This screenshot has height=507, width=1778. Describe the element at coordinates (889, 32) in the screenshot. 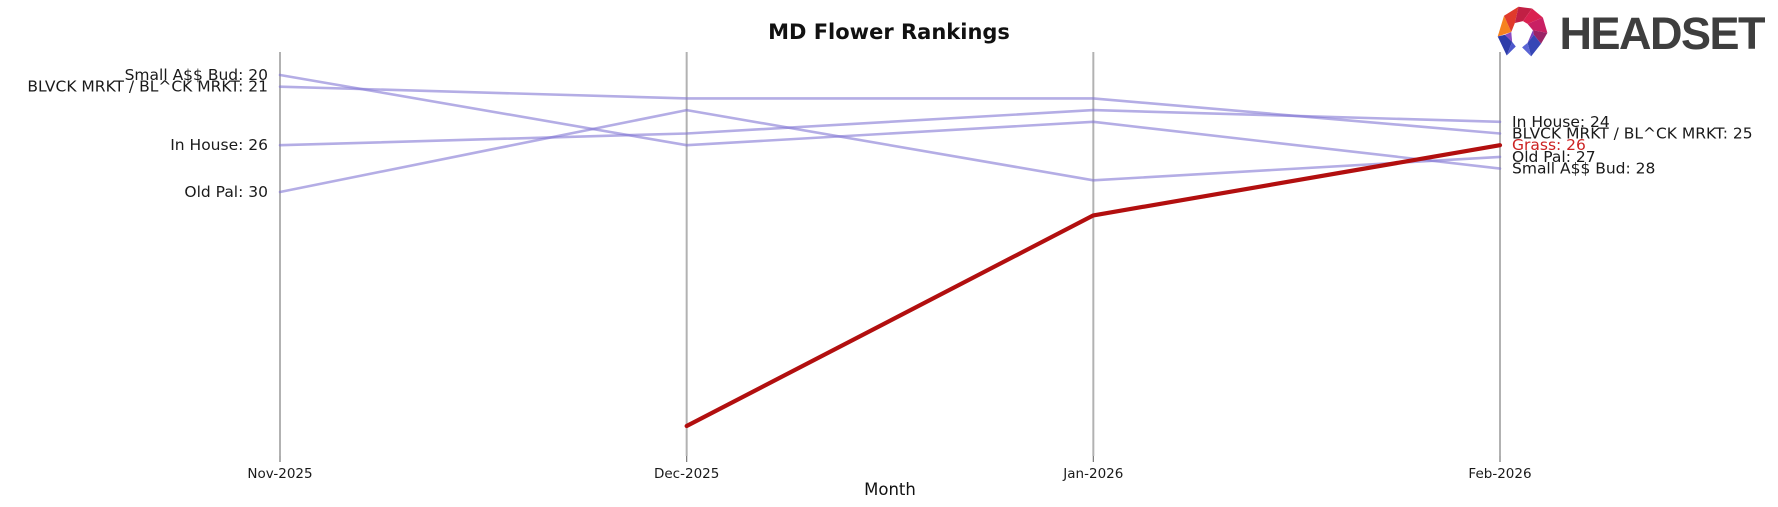

I see `chart-title: MD Flower Rankings` at that location.